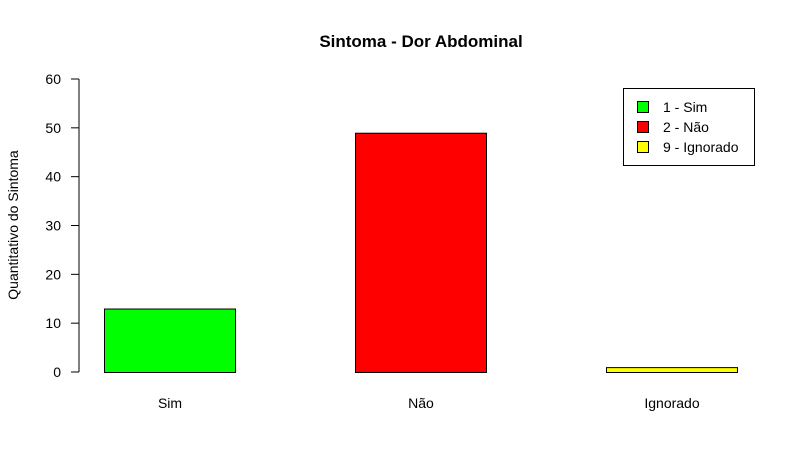  What do you see at coordinates (701, 147) in the screenshot?
I see `legend-label: 9 - Ignorado` at bounding box center [701, 147].